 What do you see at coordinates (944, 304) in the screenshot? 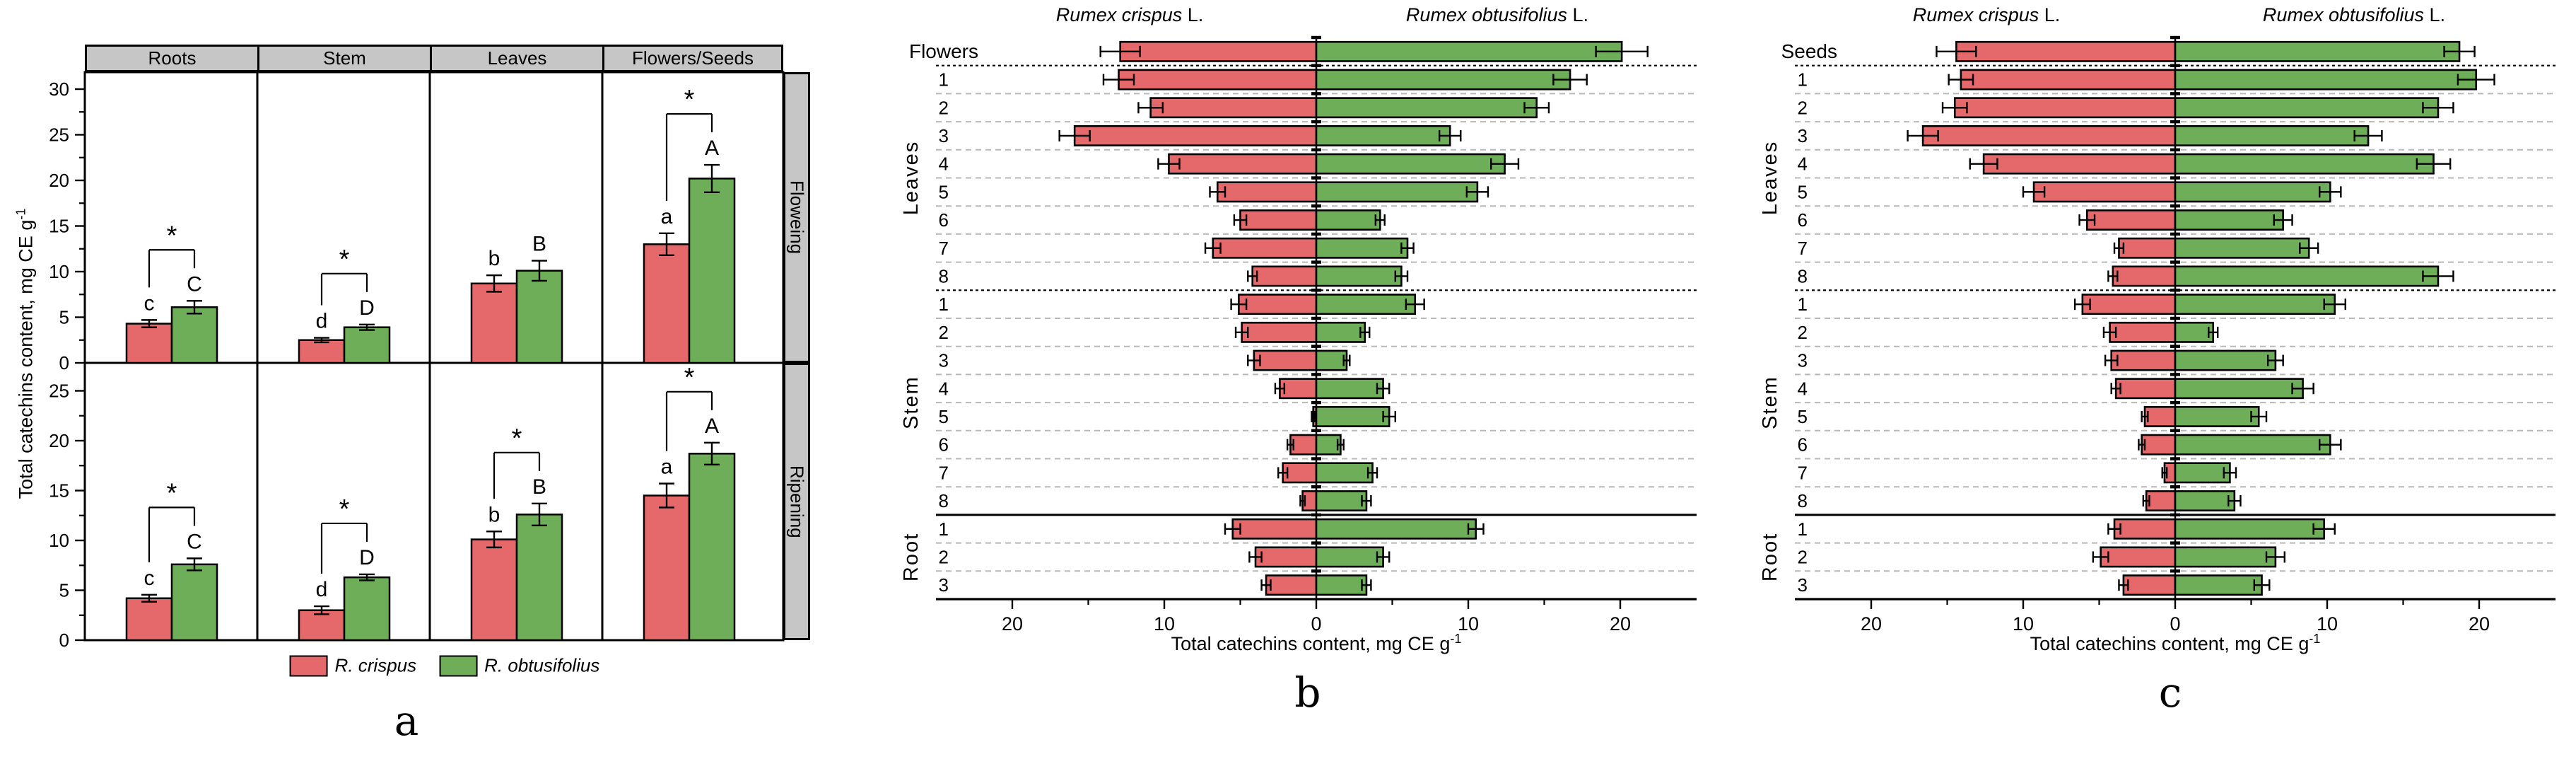
I see `row-label-stem-1: 1` at bounding box center [944, 304].